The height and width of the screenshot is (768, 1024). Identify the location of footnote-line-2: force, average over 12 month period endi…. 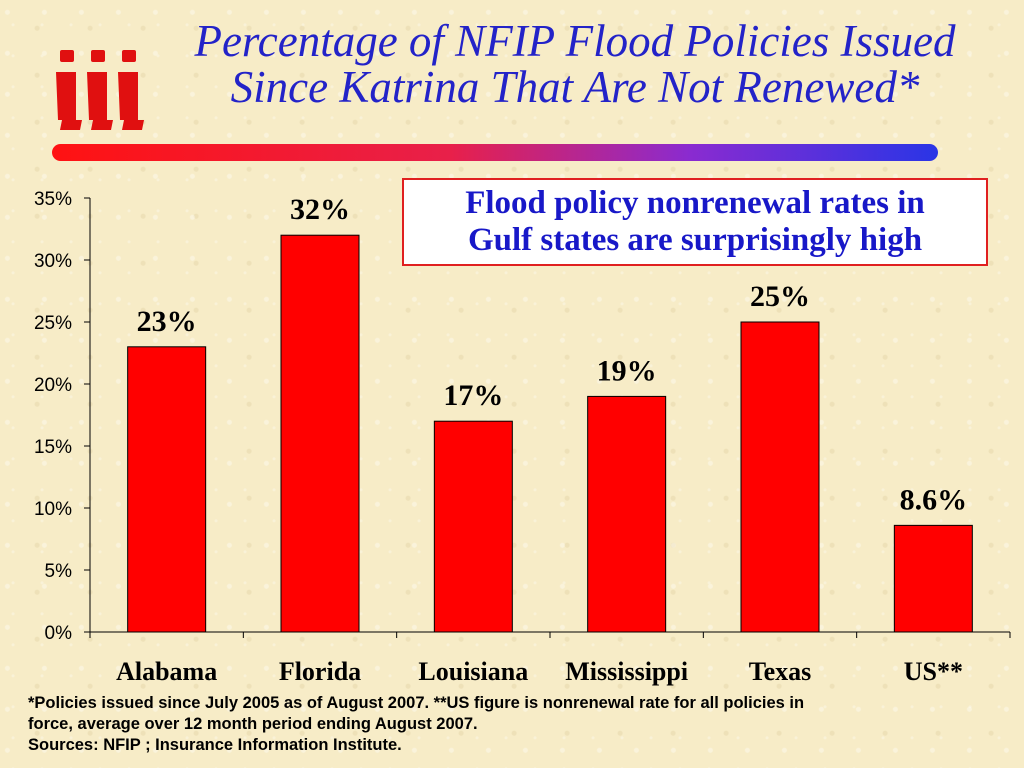
(253, 724).